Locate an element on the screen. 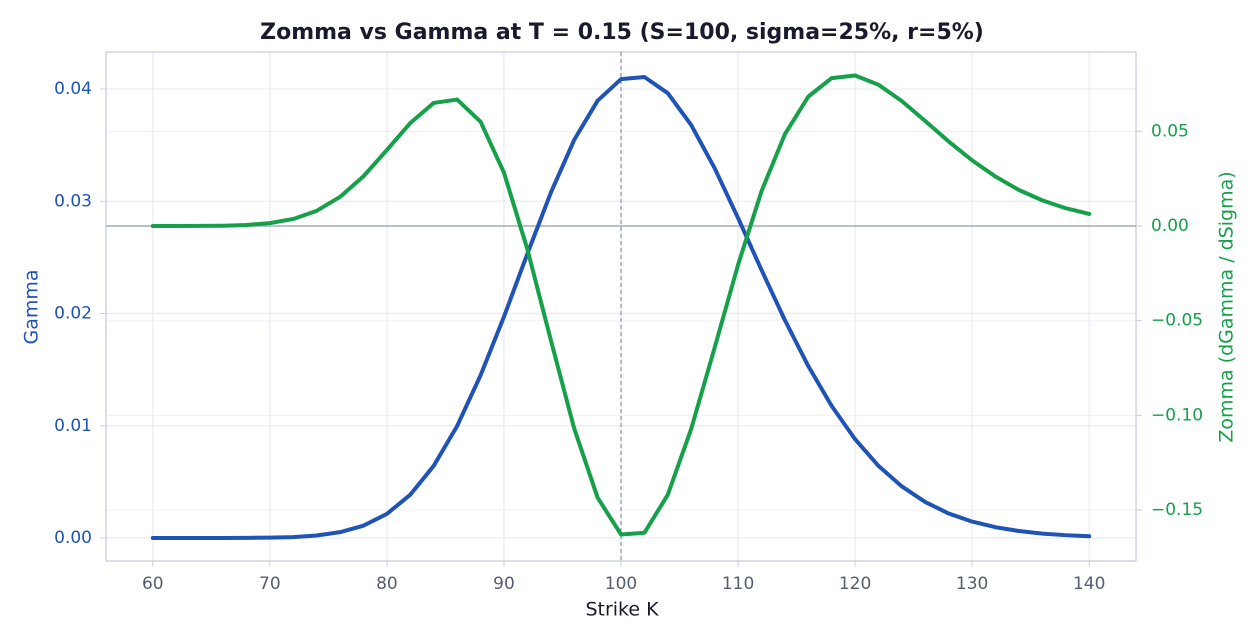 The image size is (1260, 644). x-tick-label: 140 is located at coordinates (1089, 584).